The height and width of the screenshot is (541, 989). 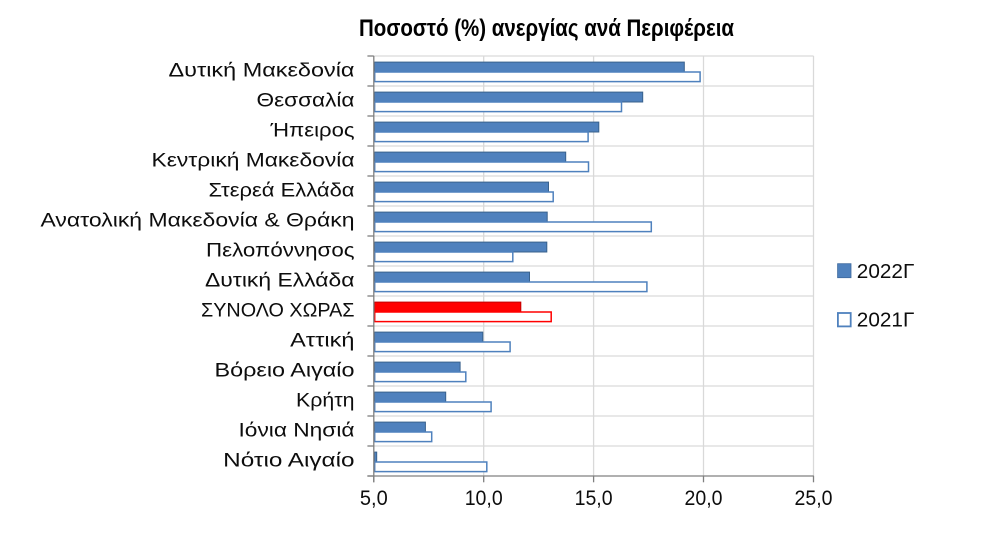 I want to click on svg-text: Δυτική Ελλάδα, so click(x=280, y=280).